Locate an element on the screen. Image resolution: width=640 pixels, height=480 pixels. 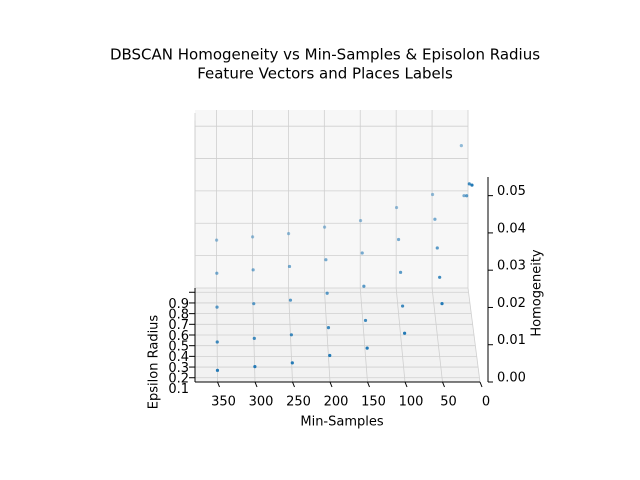
z-tick-label: 0.04 is located at coordinates (511, 228).